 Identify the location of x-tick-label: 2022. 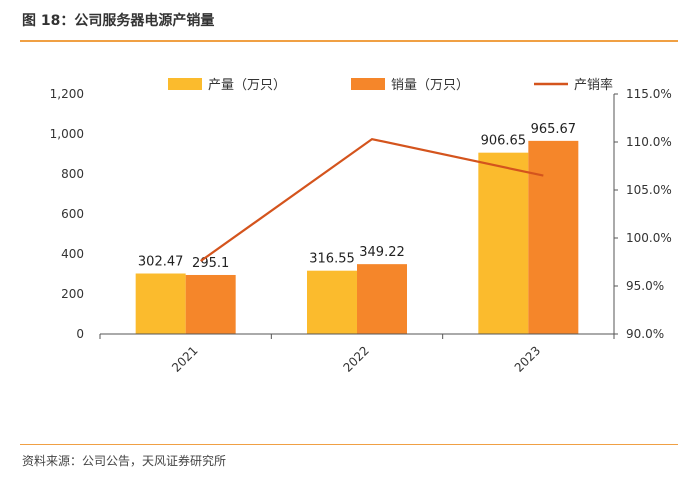
(355, 358).